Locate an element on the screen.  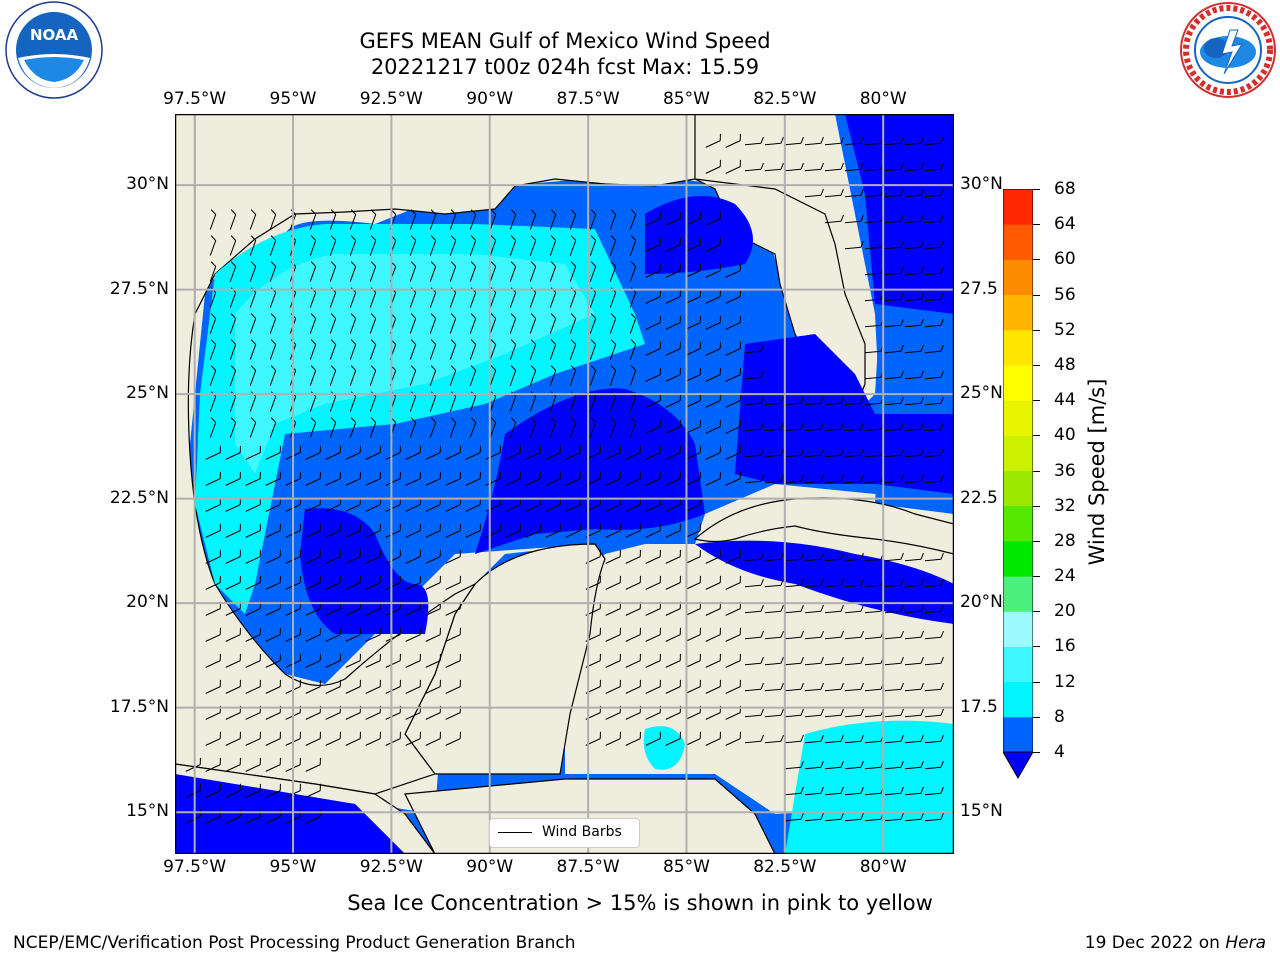
colorbar-tick-label: 56 is located at coordinates (1065, 294).